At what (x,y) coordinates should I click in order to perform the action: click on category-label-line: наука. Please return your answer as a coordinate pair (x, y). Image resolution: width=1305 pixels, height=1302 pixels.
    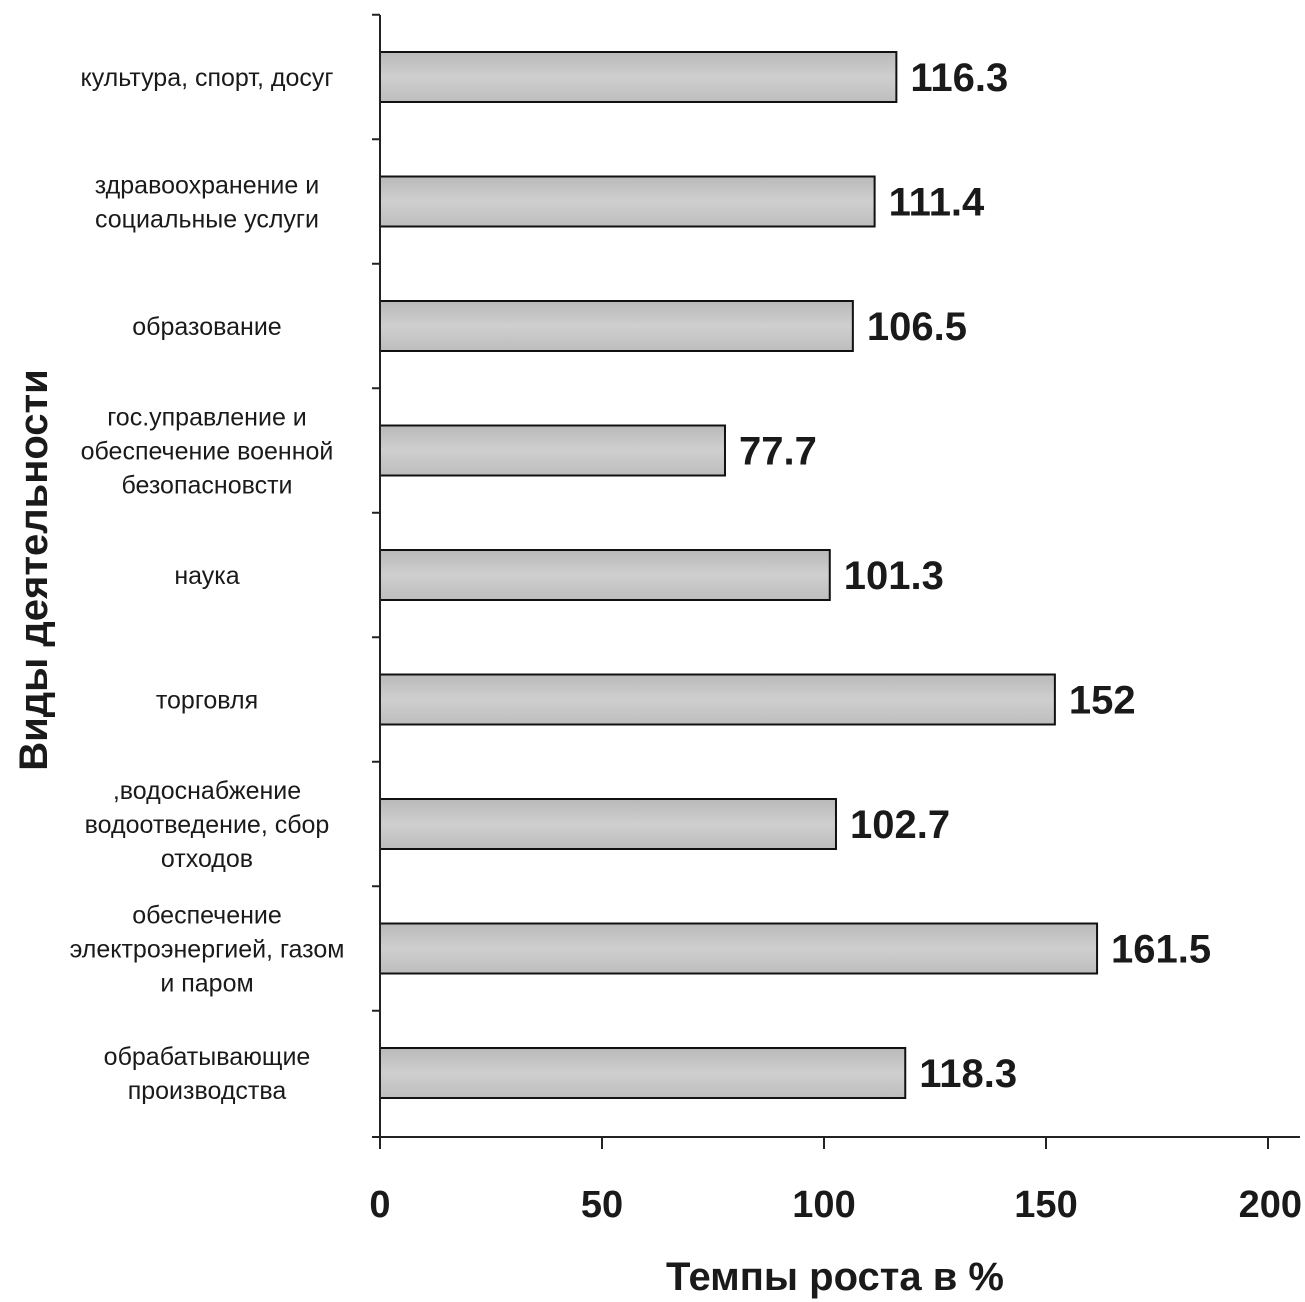
    Looking at the image, I should click on (206, 576).